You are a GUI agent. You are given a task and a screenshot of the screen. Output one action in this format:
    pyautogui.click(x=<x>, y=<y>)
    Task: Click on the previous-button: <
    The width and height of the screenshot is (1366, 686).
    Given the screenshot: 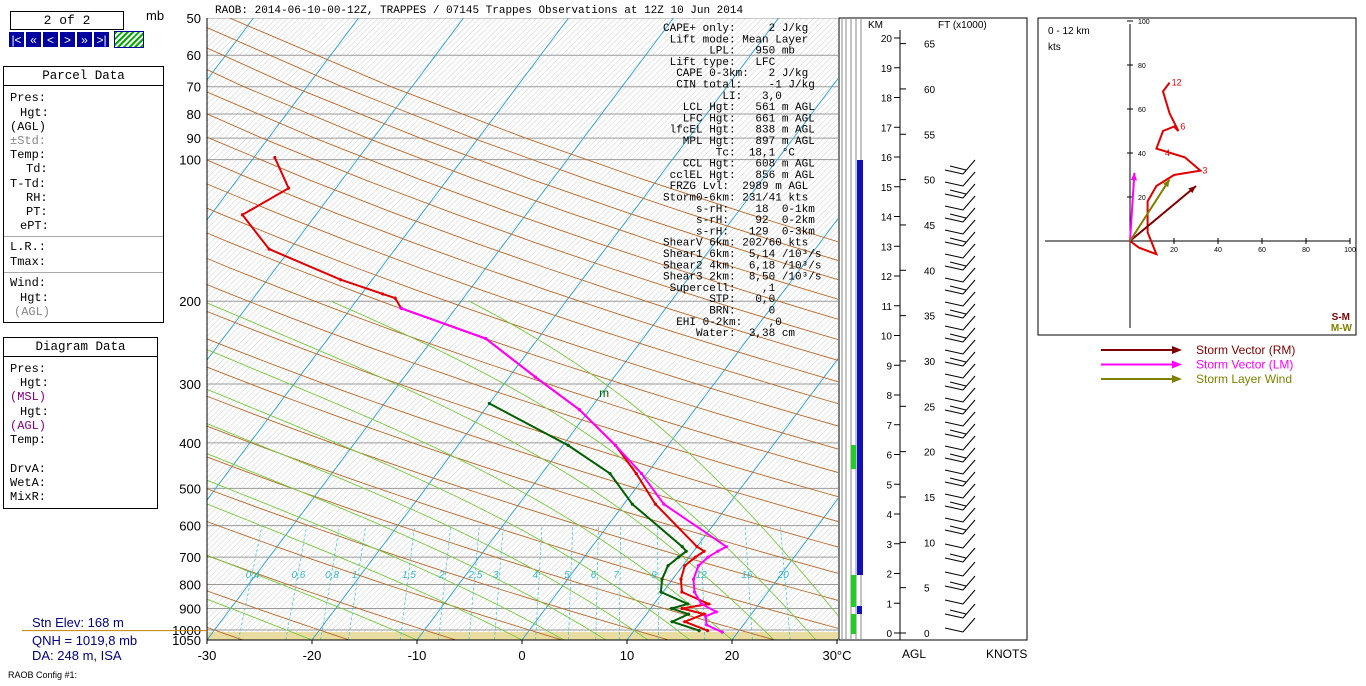 What is the action you would take?
    pyautogui.click(x=50, y=39)
    